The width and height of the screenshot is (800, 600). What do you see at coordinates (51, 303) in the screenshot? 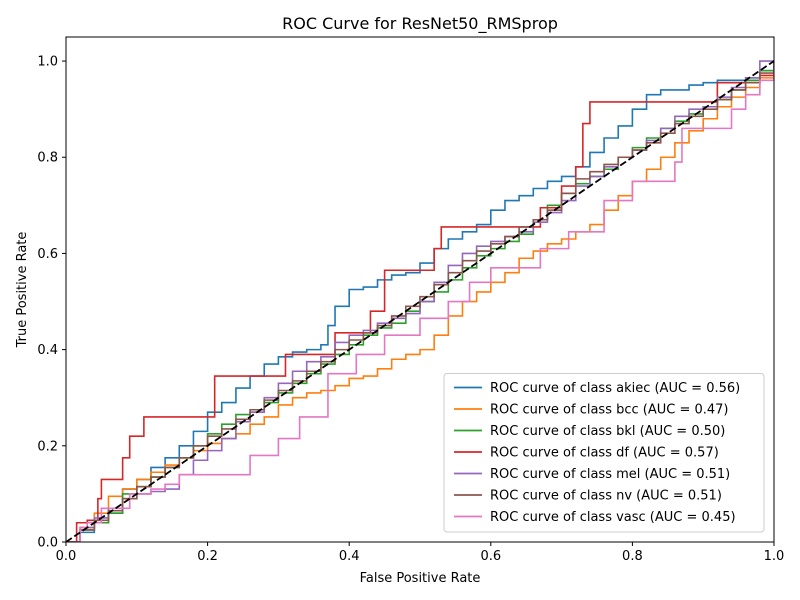
I see `y-axis: 0.0 0.2 0.4 0.6 0.8 1.0` at bounding box center [51, 303].